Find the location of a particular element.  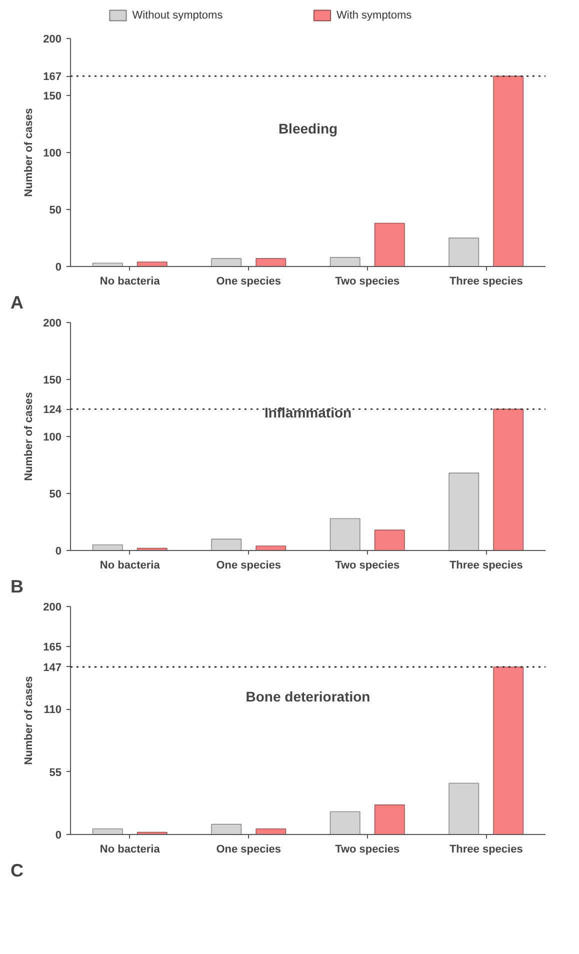

text: Inflammation is located at coordinates (308, 412).